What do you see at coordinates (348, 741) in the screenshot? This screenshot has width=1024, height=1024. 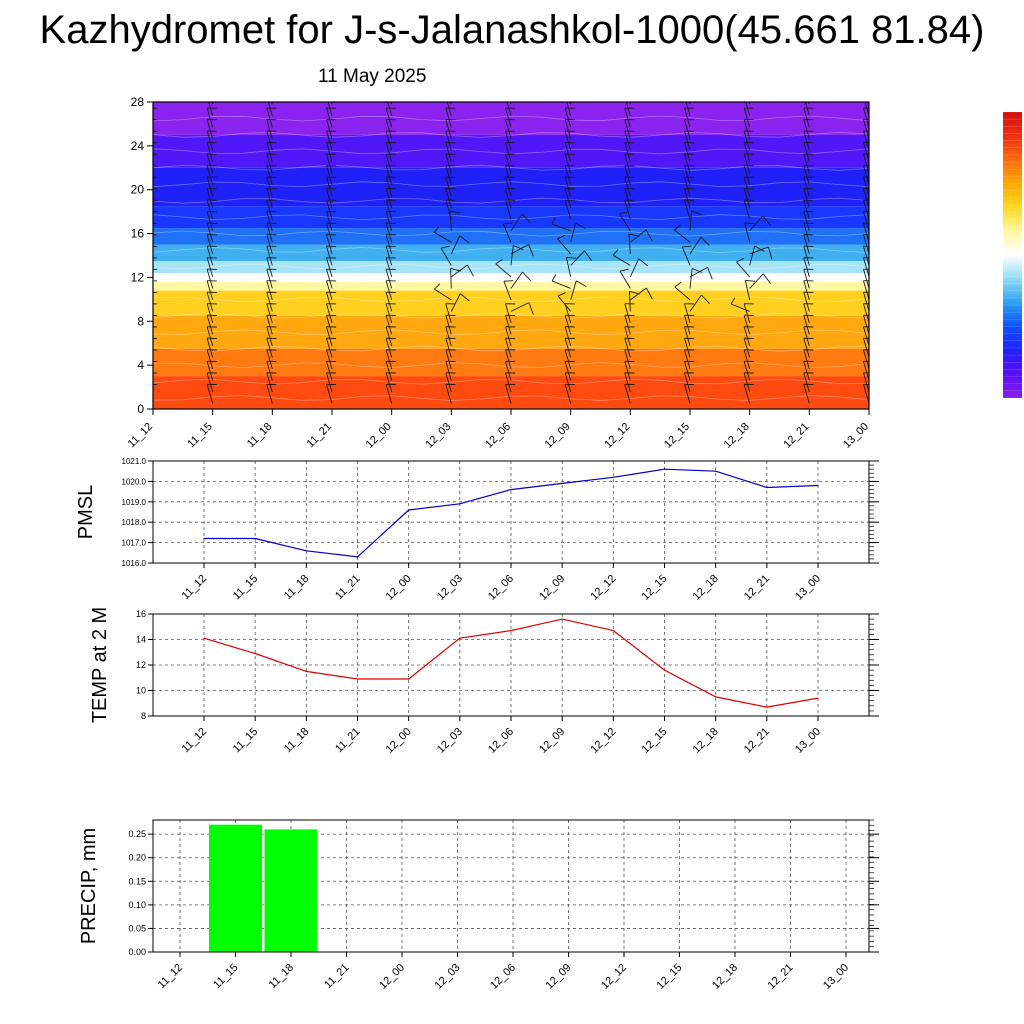 I see `x-tick-label: 11_21` at bounding box center [348, 741].